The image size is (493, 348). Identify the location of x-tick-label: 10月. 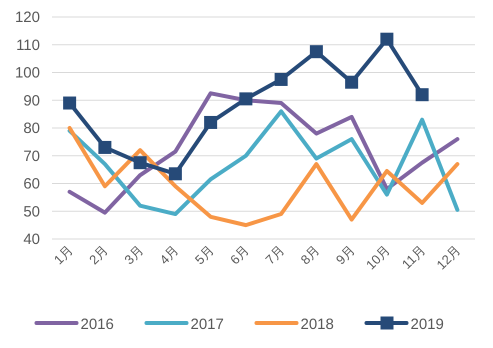
(377, 257).